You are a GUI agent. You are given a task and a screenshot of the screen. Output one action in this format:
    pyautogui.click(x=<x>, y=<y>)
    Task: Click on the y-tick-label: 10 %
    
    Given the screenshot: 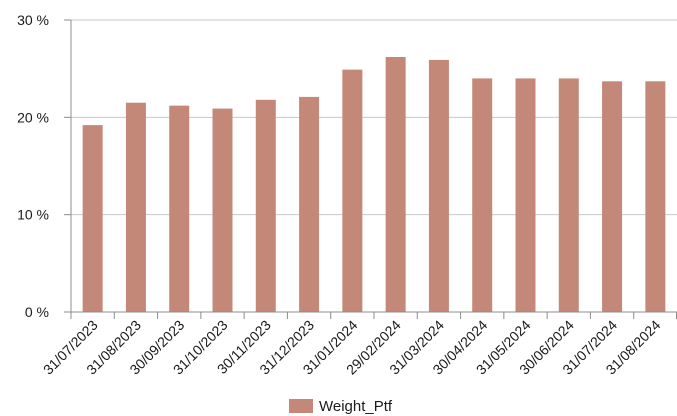 What is the action you would take?
    pyautogui.click(x=33, y=215)
    